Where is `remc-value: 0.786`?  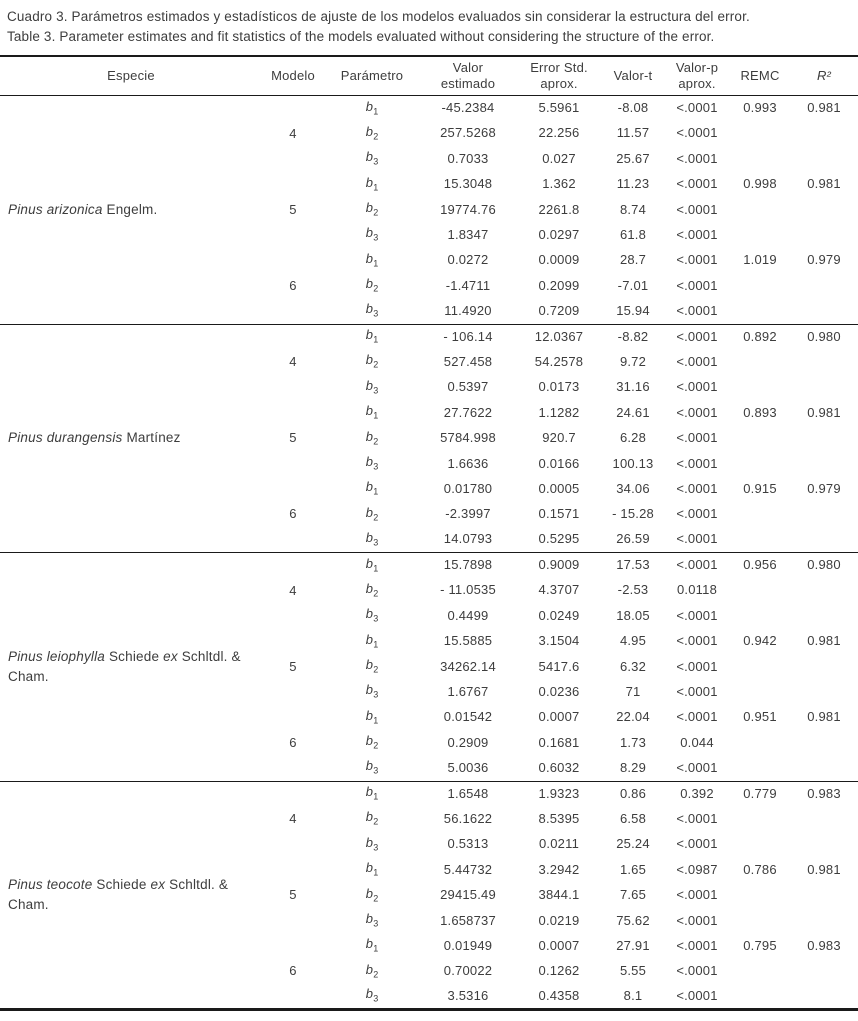
remc-value: 0.786 is located at coordinates (760, 869).